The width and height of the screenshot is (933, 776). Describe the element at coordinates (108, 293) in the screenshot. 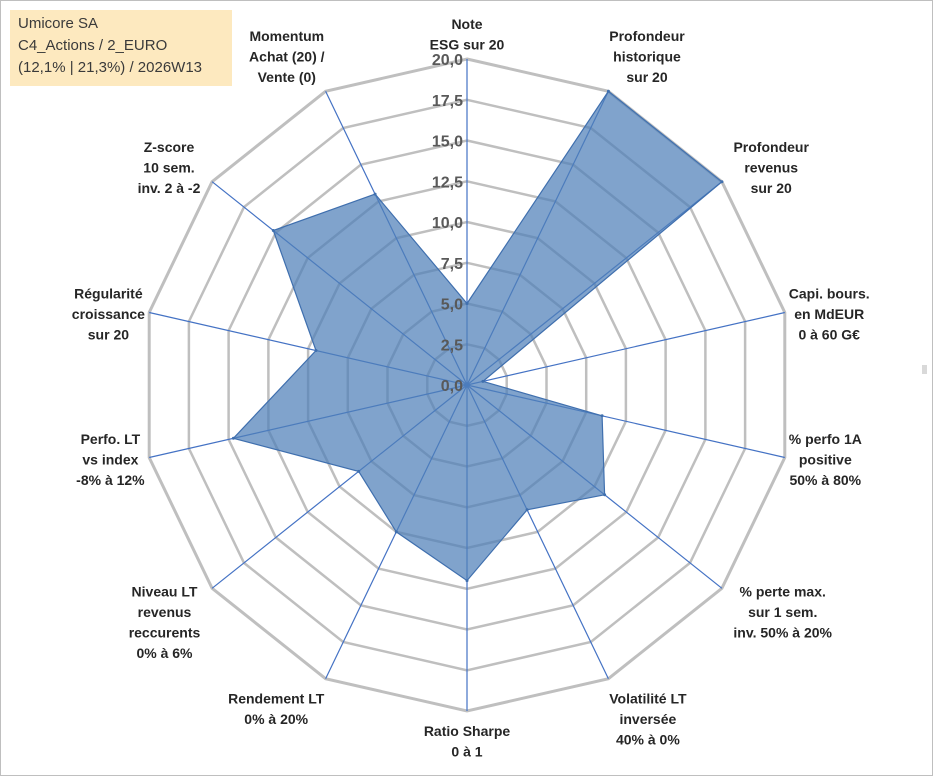

I see `axis-label: Régularité` at that location.